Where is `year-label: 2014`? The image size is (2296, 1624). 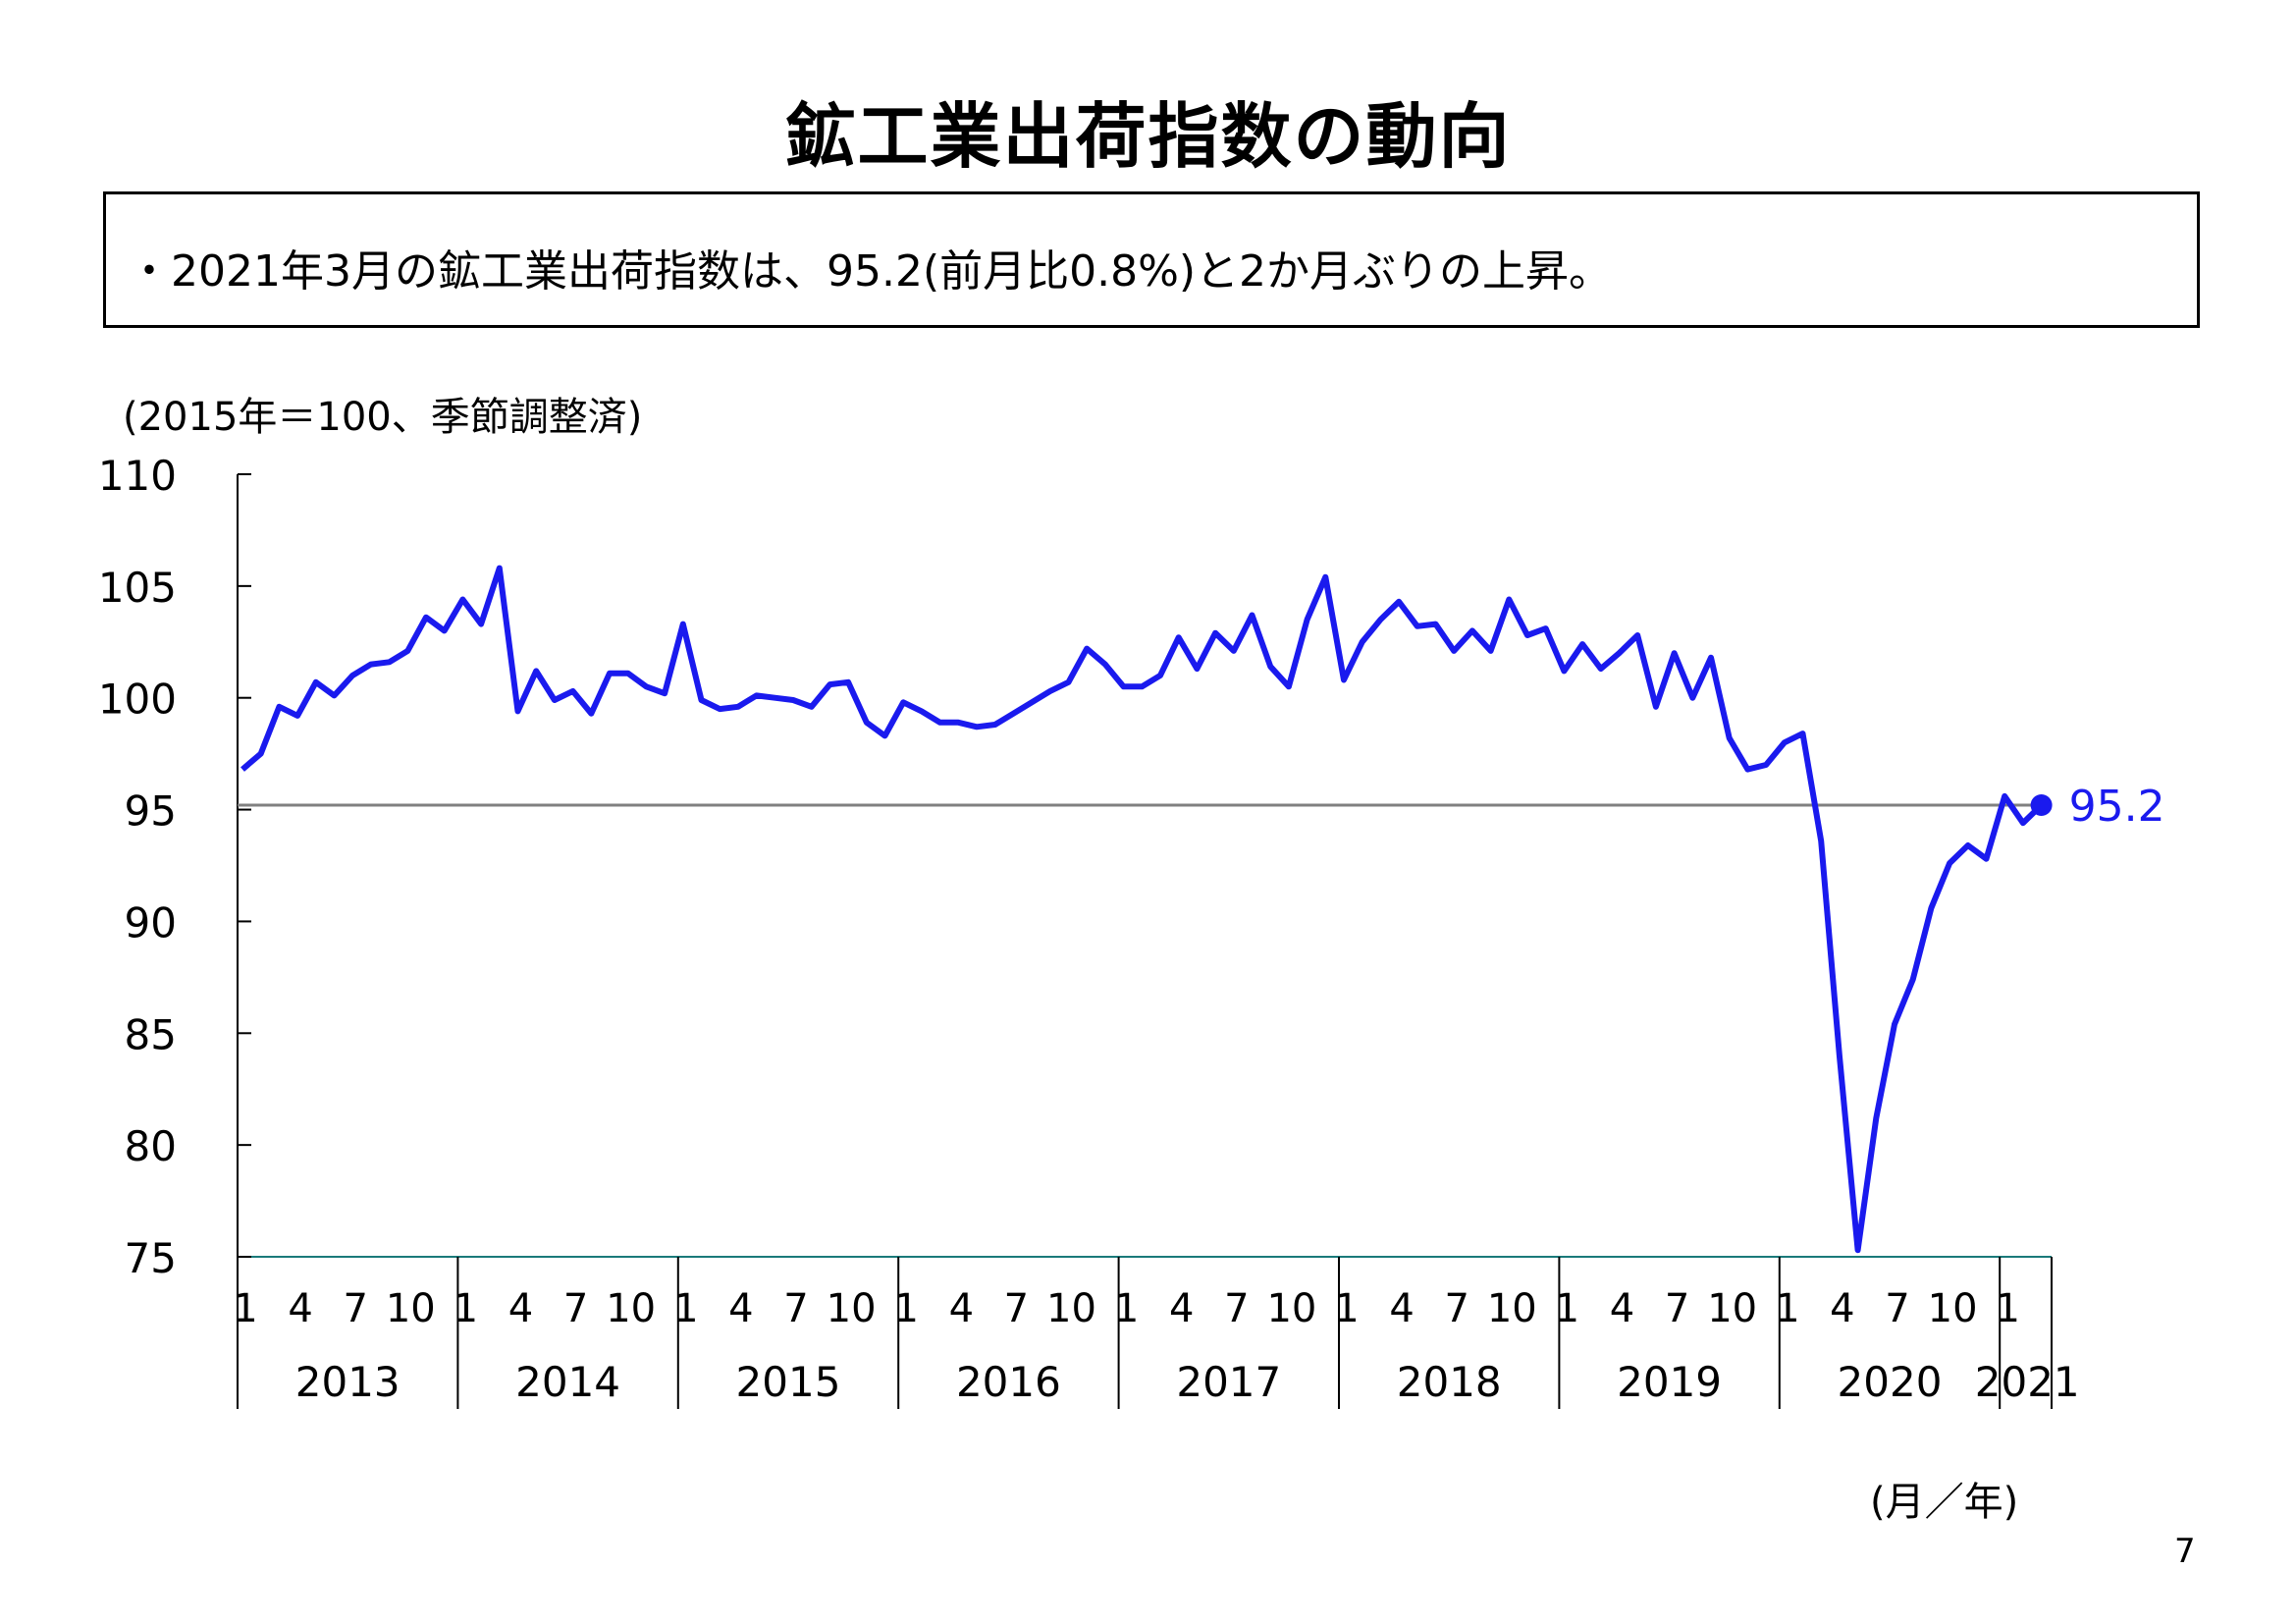 year-label: 2014 is located at coordinates (567, 1382).